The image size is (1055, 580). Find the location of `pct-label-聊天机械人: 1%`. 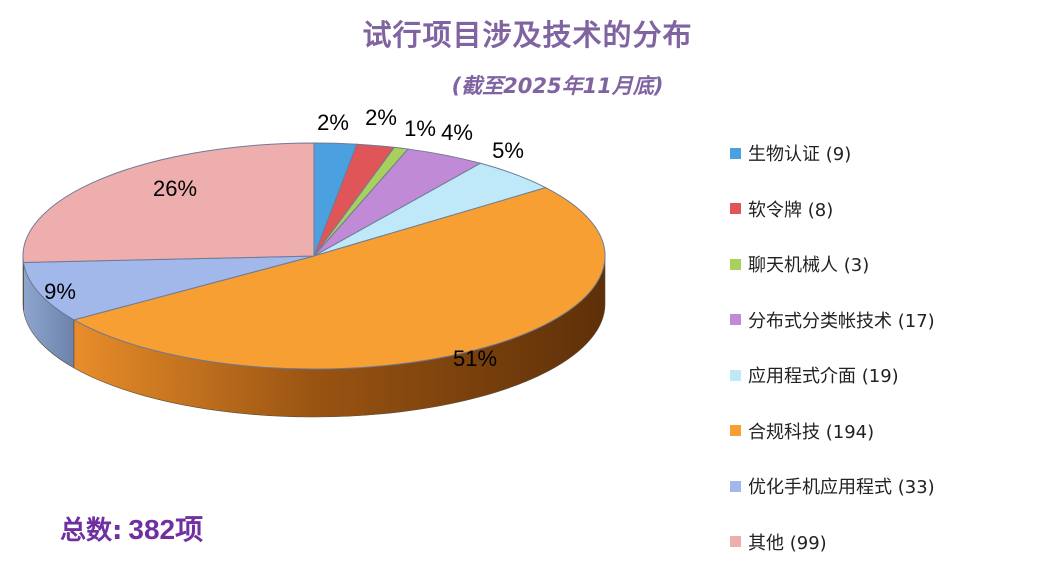

pct-label-聊天机械人: 1% is located at coordinates (420, 128).